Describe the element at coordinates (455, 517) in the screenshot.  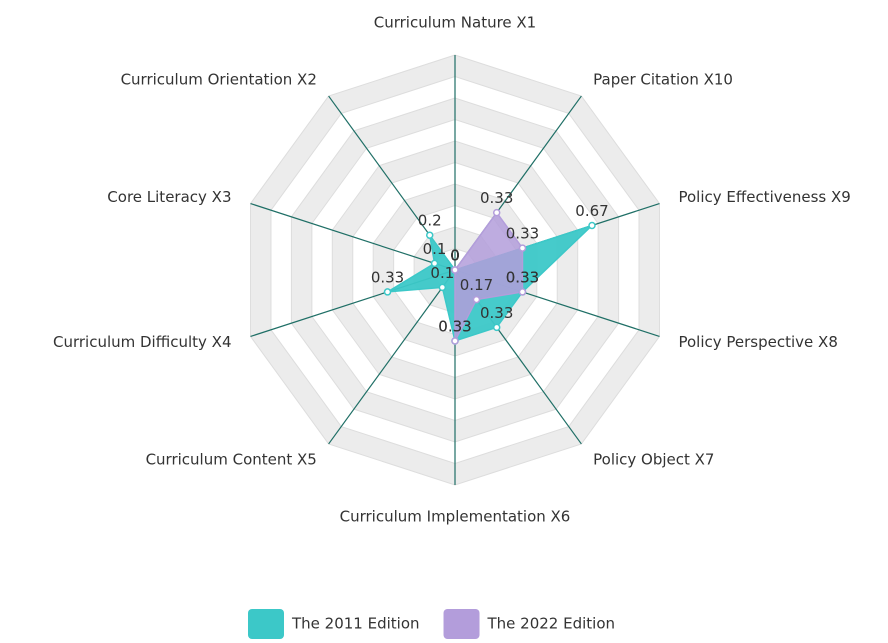
I see `axis-label: Curriculum Implementation X6` at that location.